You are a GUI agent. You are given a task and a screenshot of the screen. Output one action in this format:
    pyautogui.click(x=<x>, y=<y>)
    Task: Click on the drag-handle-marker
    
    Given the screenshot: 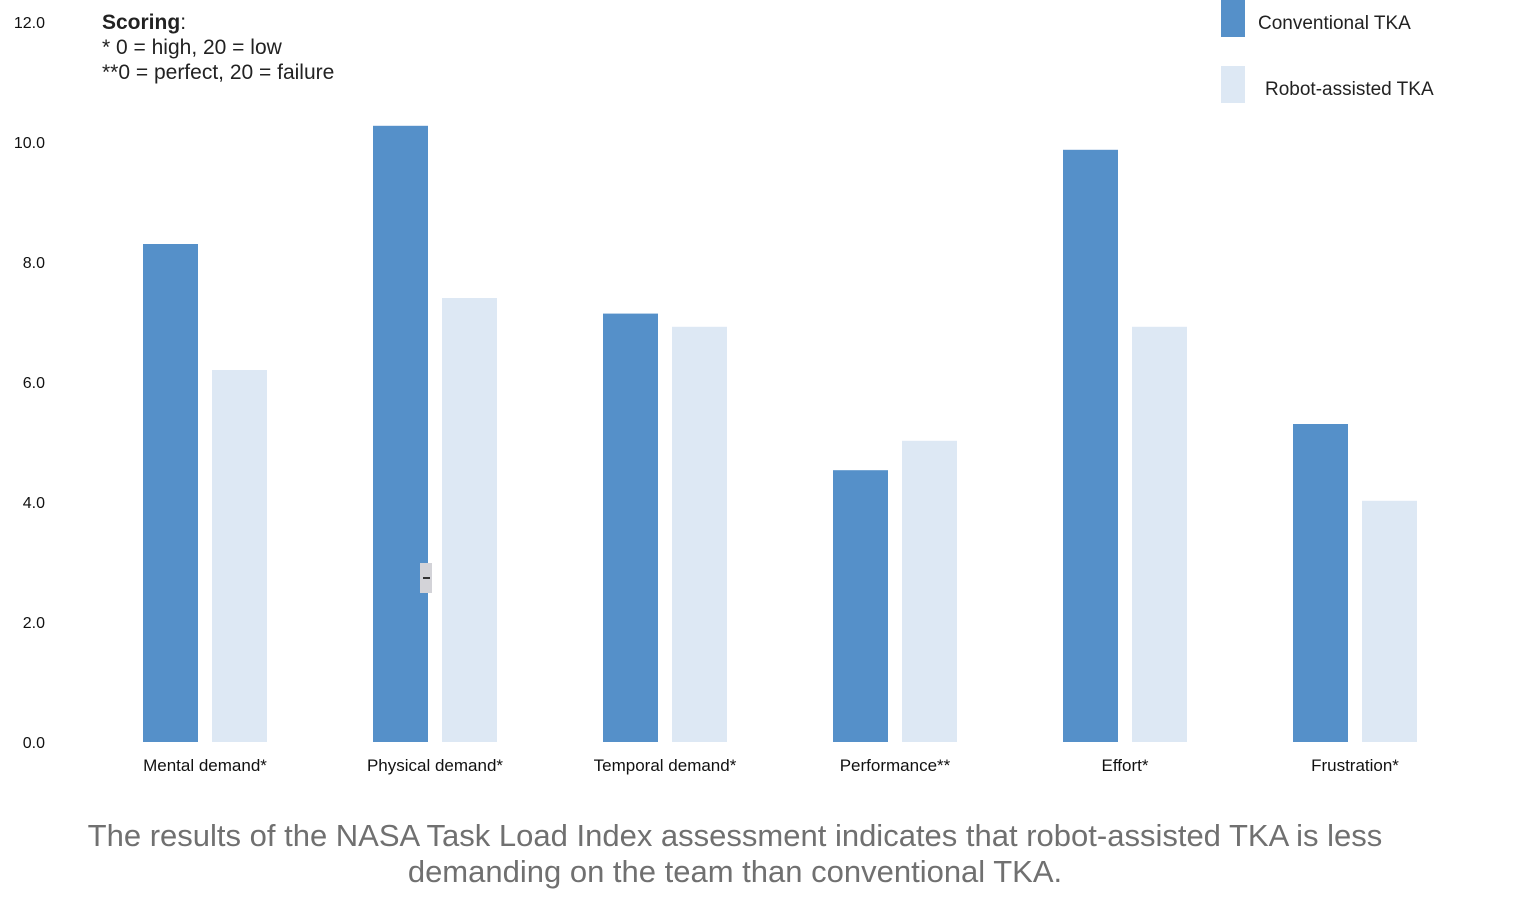 What is the action you would take?
    pyautogui.click(x=426, y=578)
    